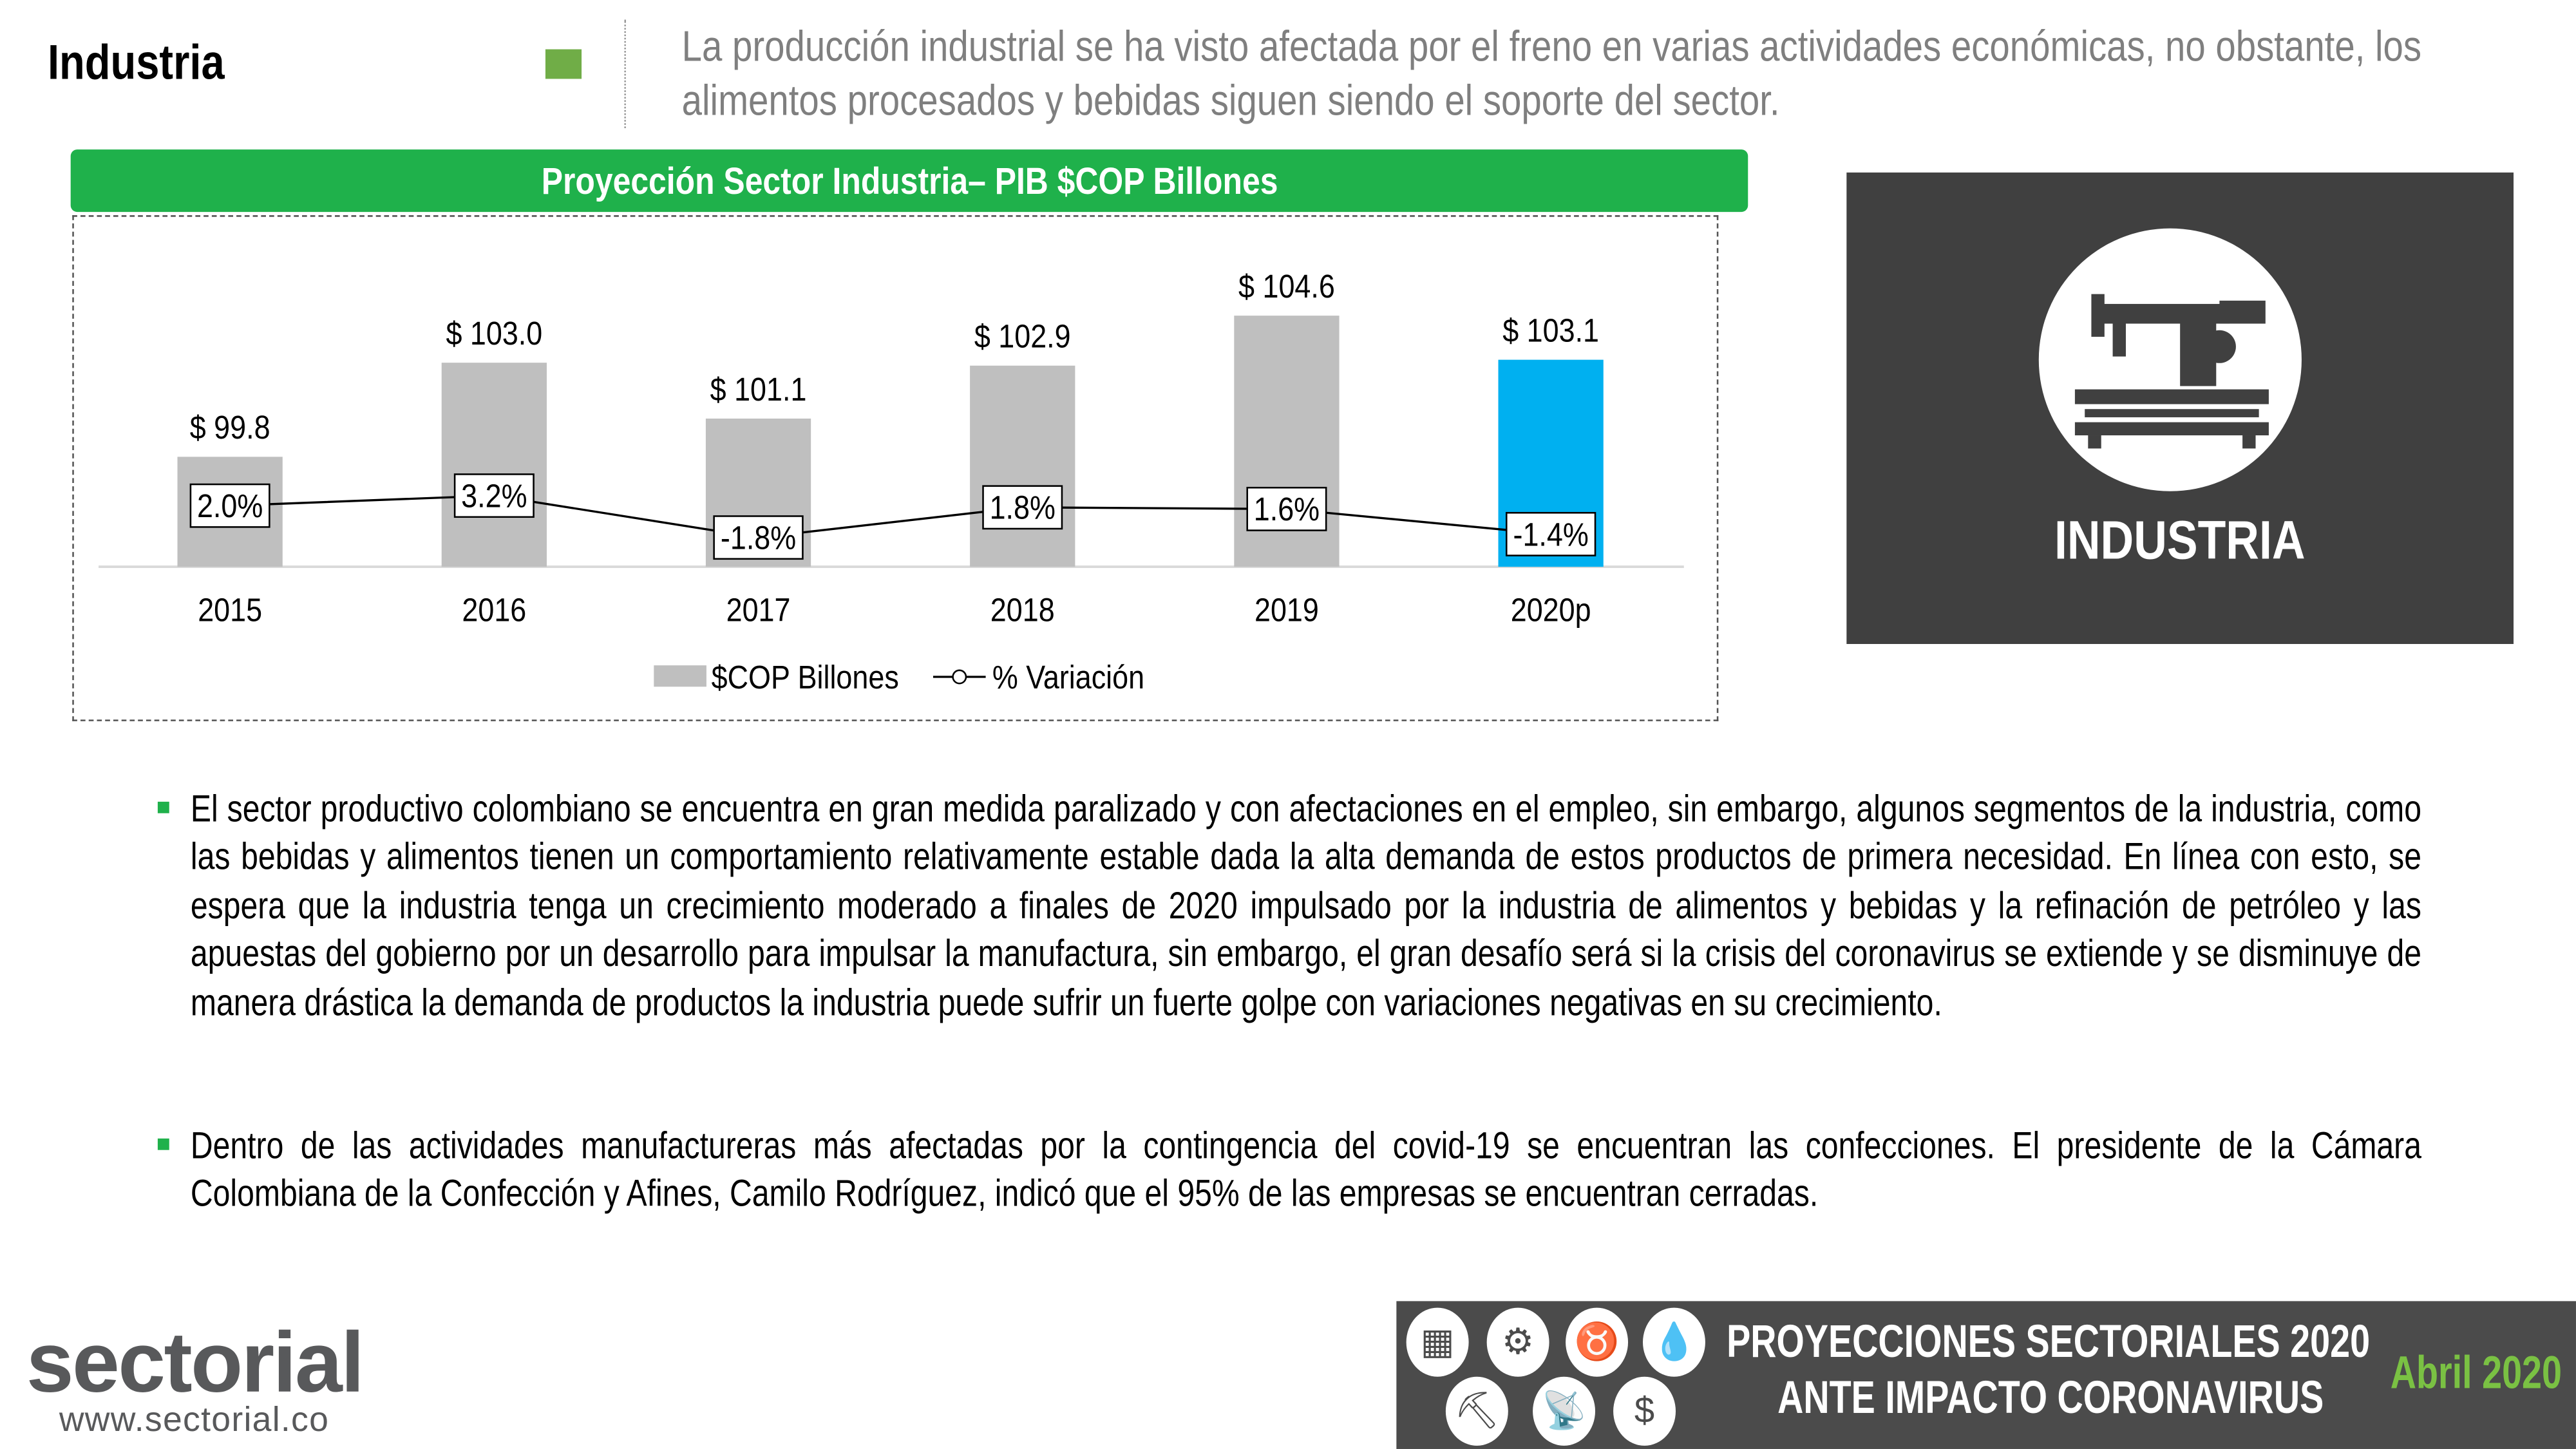 Image resolution: width=2576 pixels, height=1449 pixels. I want to click on x-tick-label: 2016, so click(494, 610).